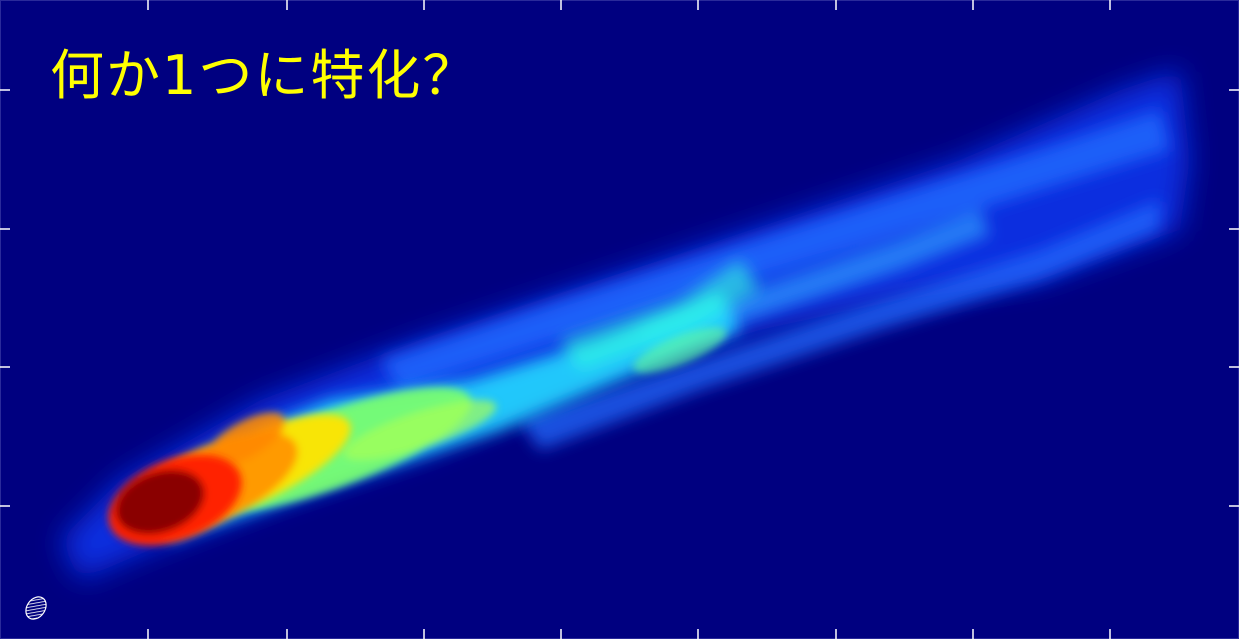  I want to click on caption-text: 何か1つに特化？, so click(264, 75).